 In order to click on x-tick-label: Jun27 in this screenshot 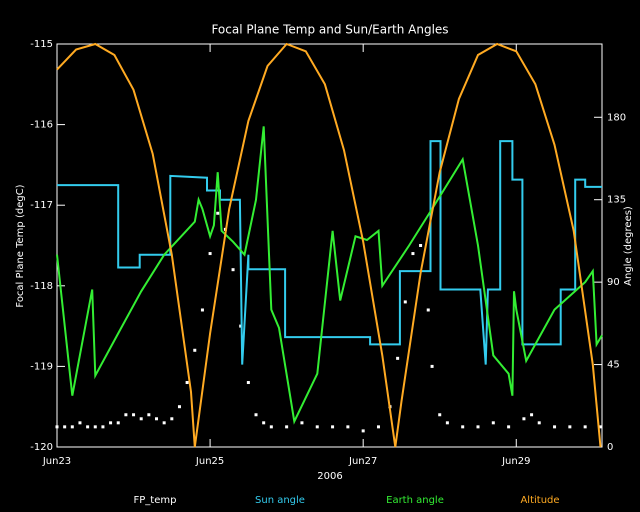, I will do `click(362, 461)`.